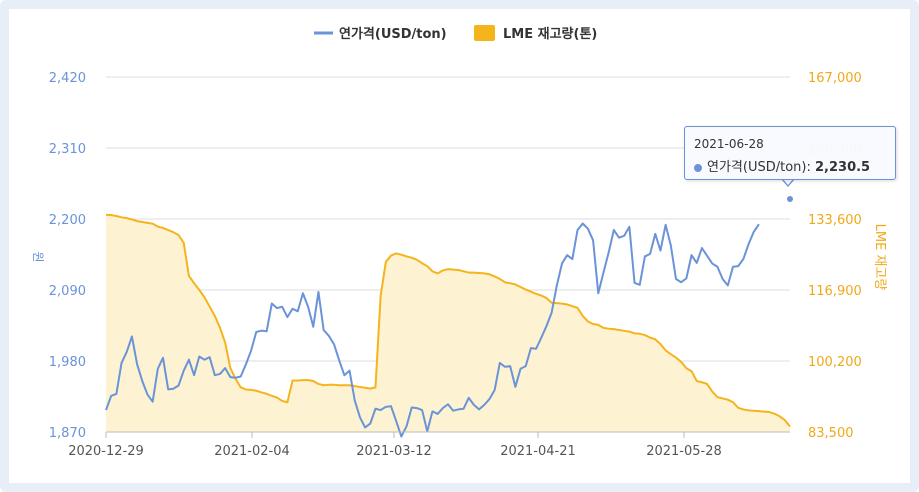 The width and height of the screenshot is (919, 492). Describe the element at coordinates (684, 451) in the screenshot. I see `x-tick-label: 2021-05-28` at that location.